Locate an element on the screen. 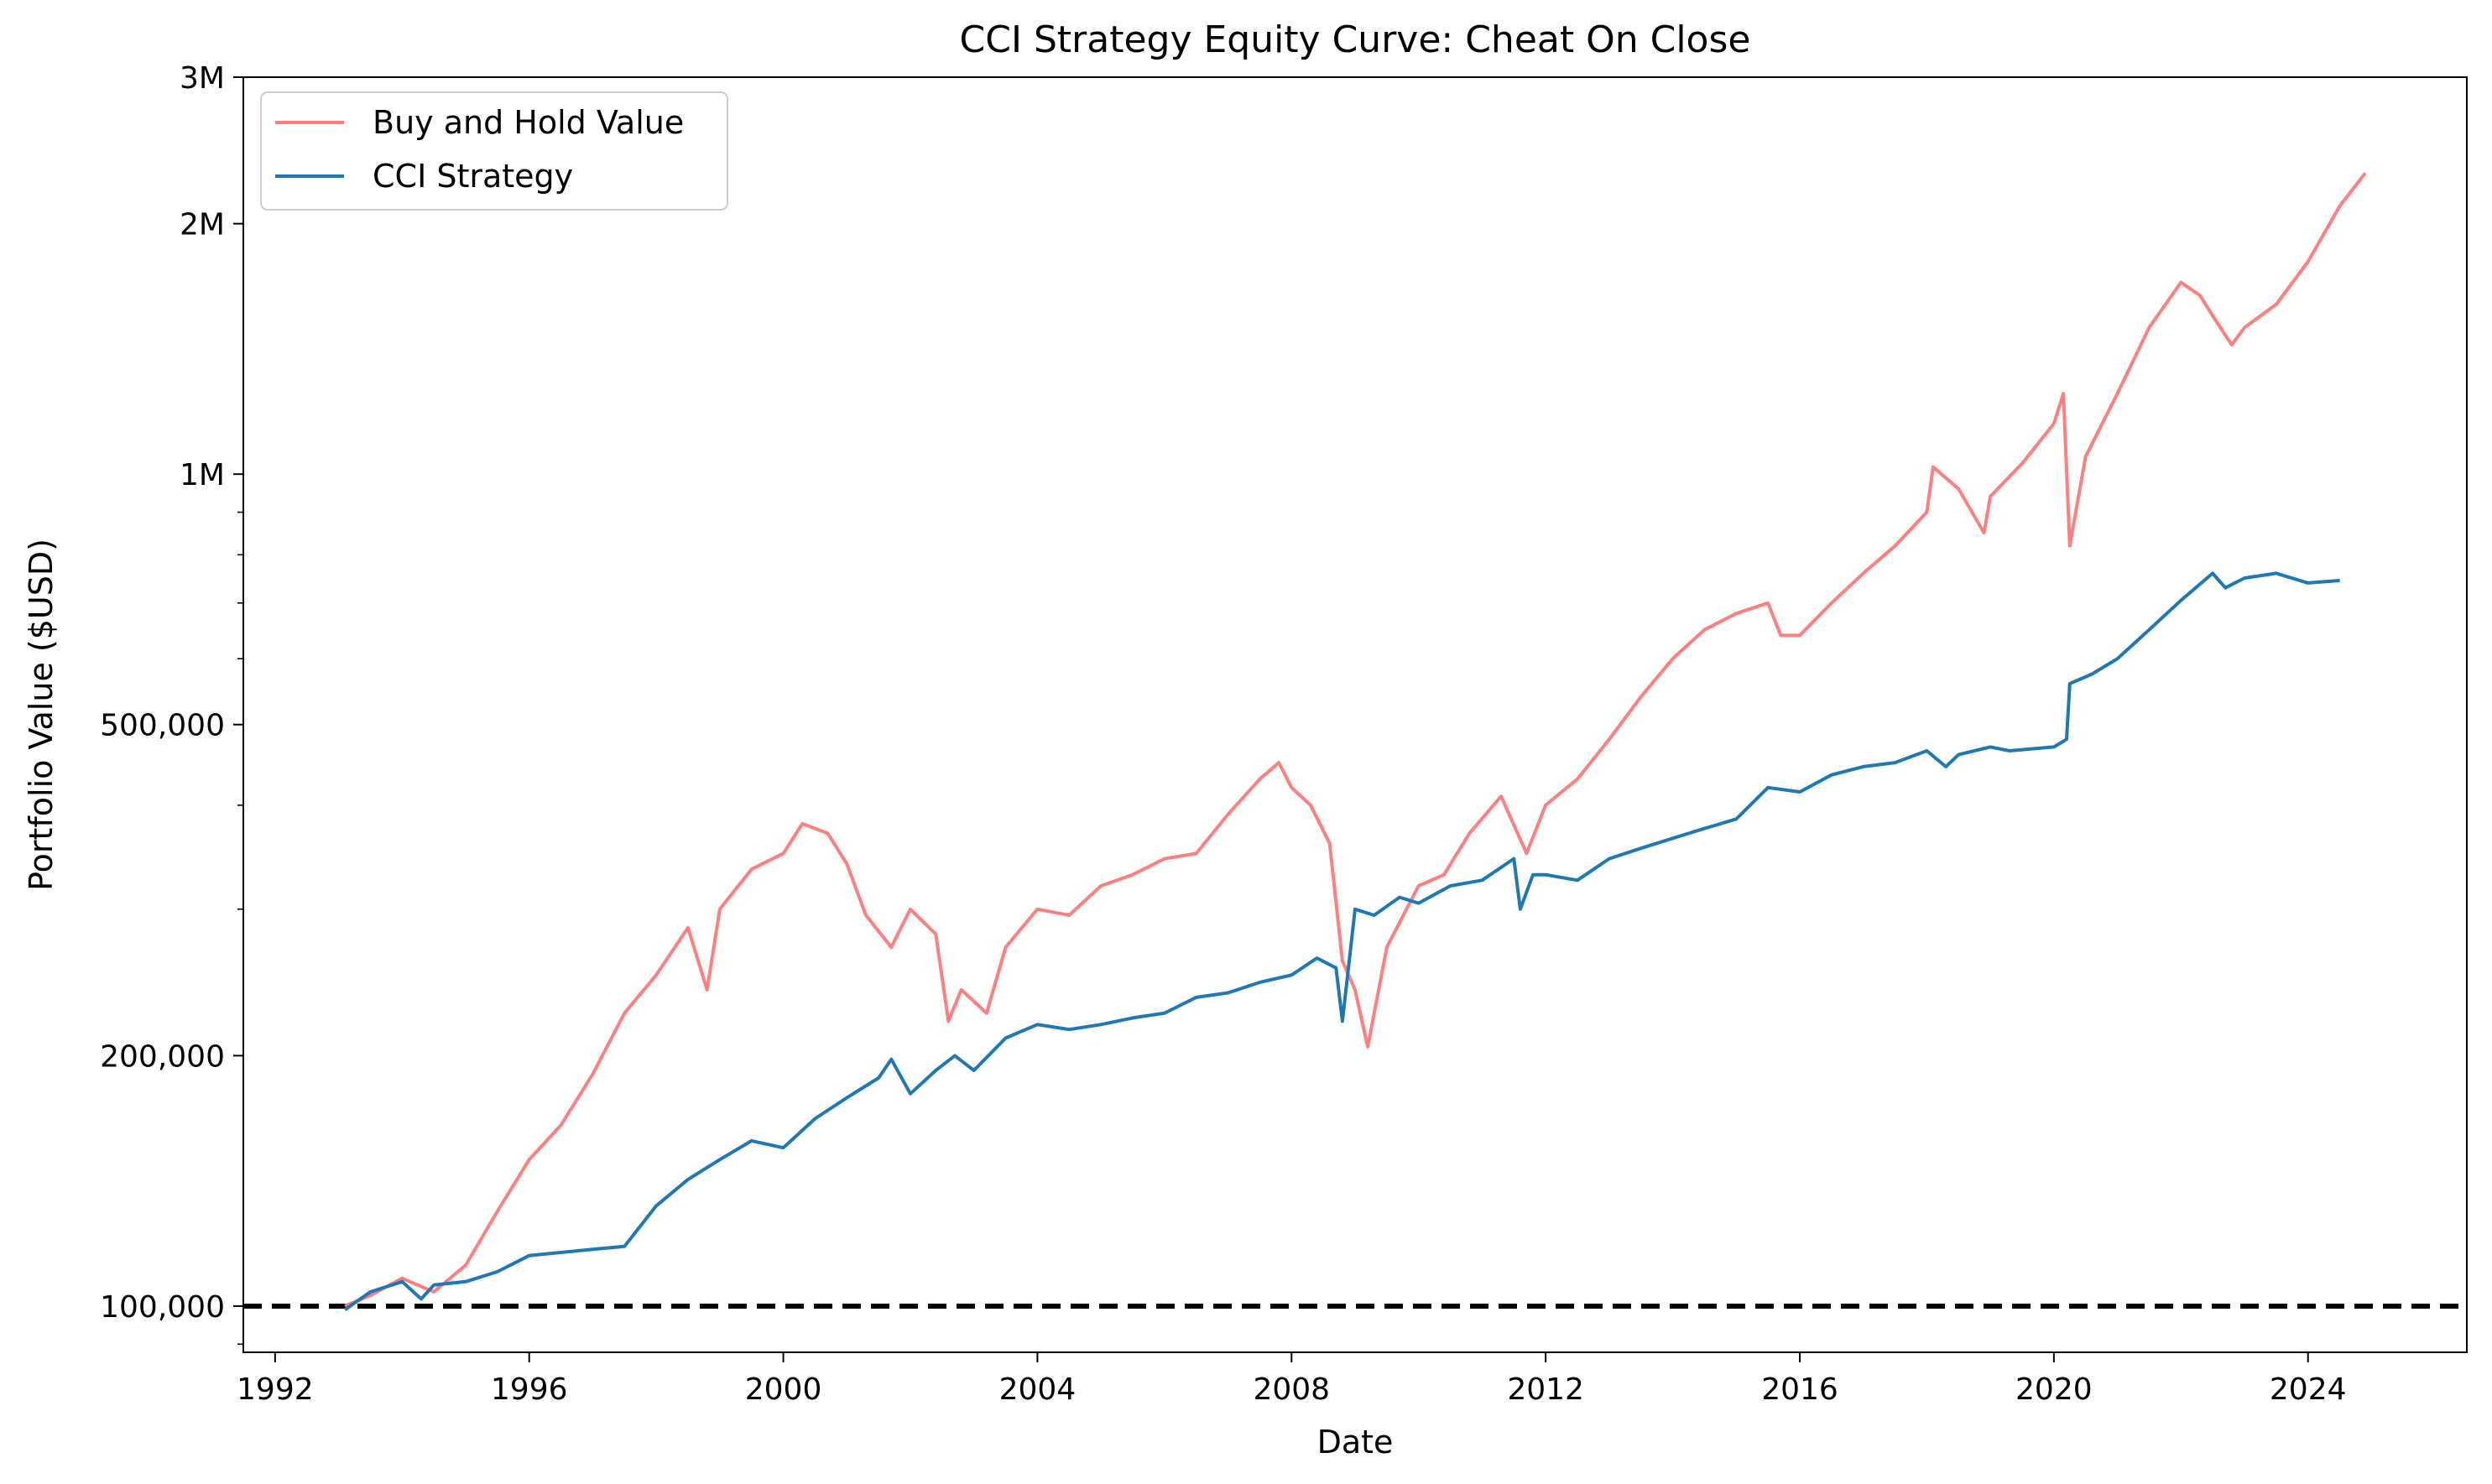 Image resolution: width=2492 pixels, height=1484 pixels. y-tick-label: 2M is located at coordinates (203, 225).